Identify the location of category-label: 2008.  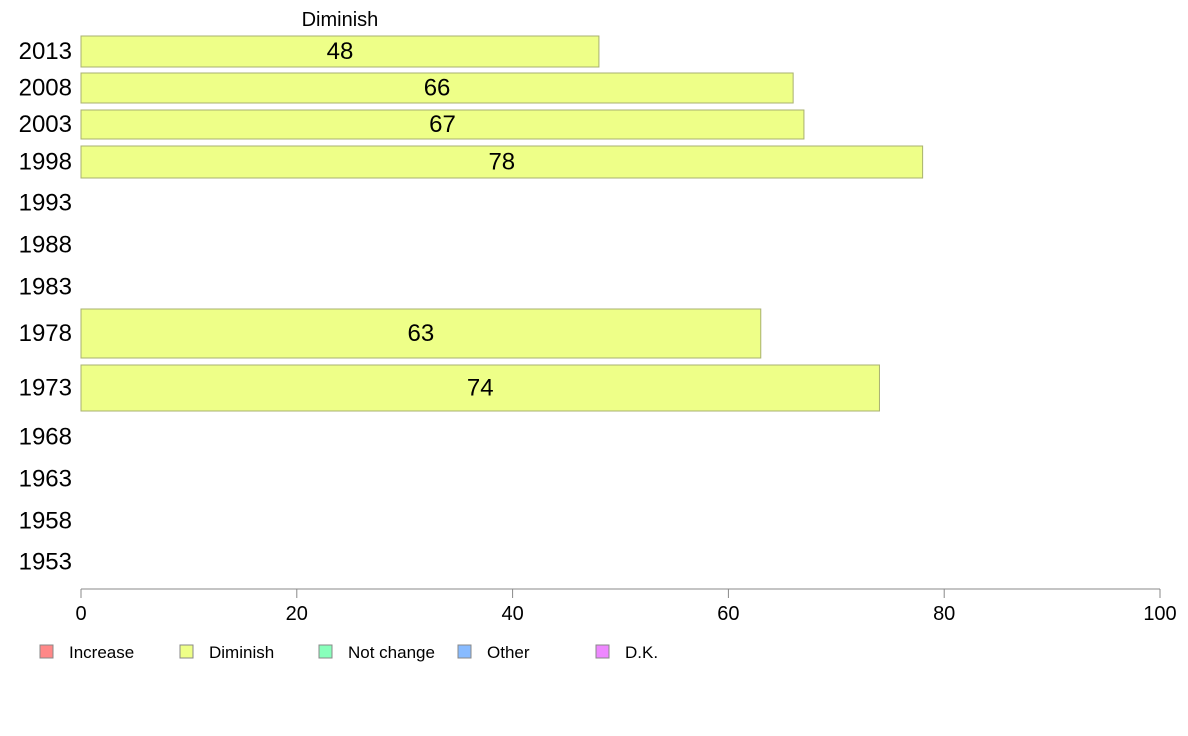
(45, 88).